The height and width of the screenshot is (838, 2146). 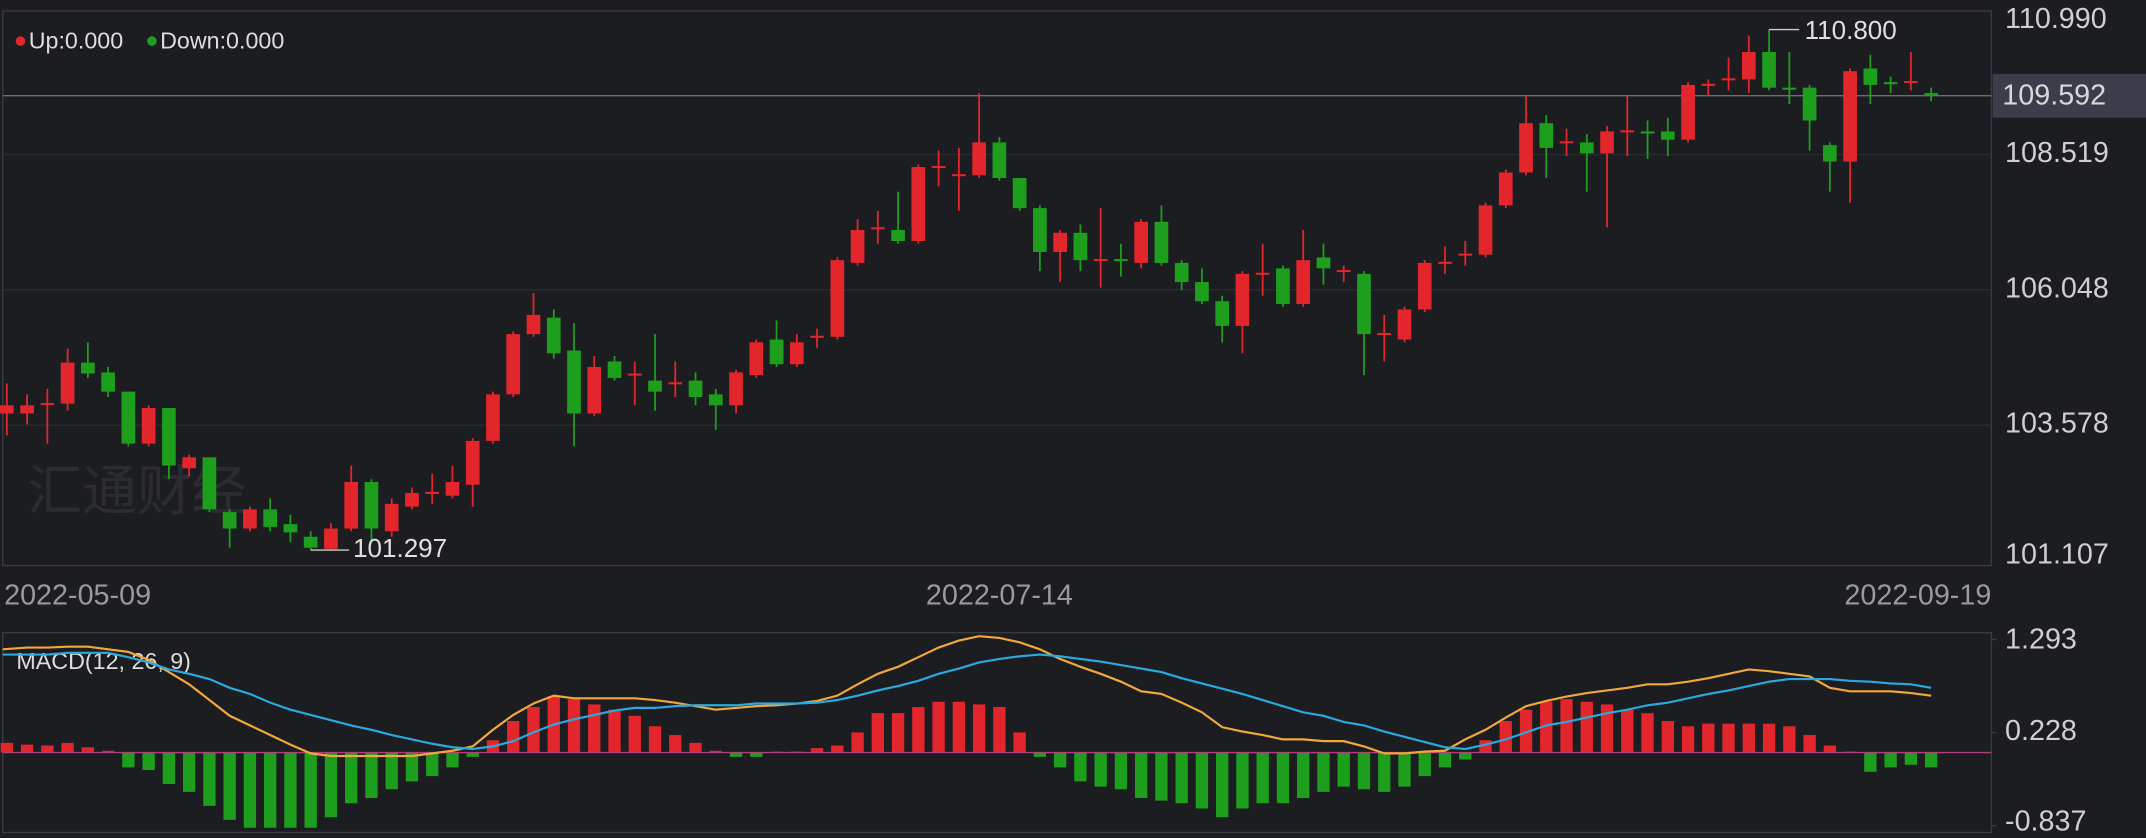 I want to click on y-tick-label: 110.990, so click(x=2056, y=19).